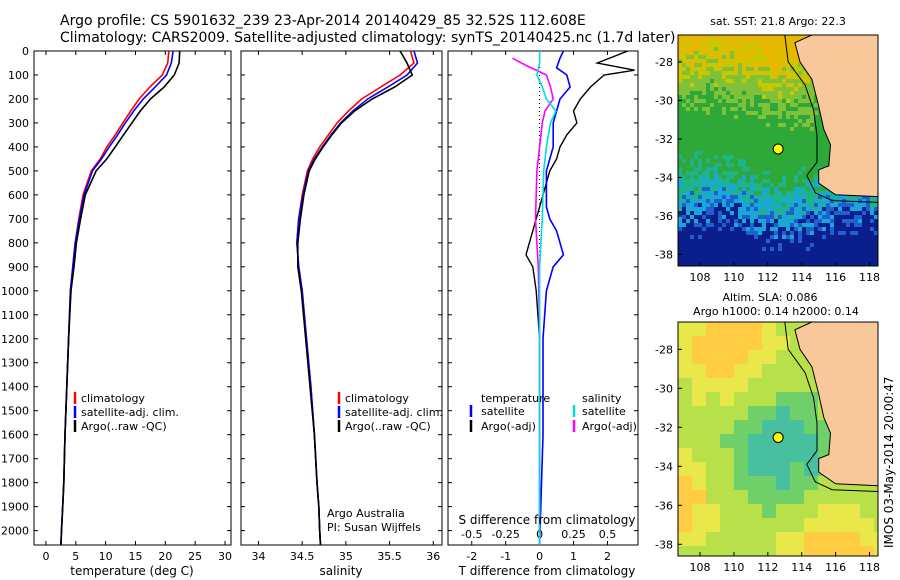 The image size is (900, 580). What do you see at coordinates (15, 291) in the screenshot?
I see `depth-tick-label: 1000` at bounding box center [15, 291].